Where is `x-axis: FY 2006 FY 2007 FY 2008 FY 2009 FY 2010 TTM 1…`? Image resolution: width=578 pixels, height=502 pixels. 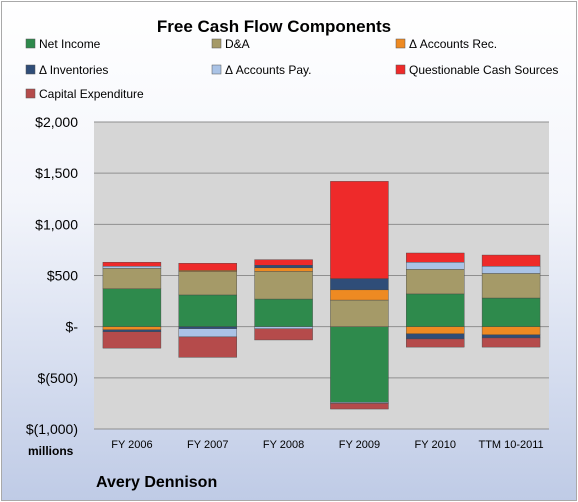 x-axis: FY 2006 FY 2007 FY 2008 FY 2009 FY 2010 TTM 1… is located at coordinates (327, 445).